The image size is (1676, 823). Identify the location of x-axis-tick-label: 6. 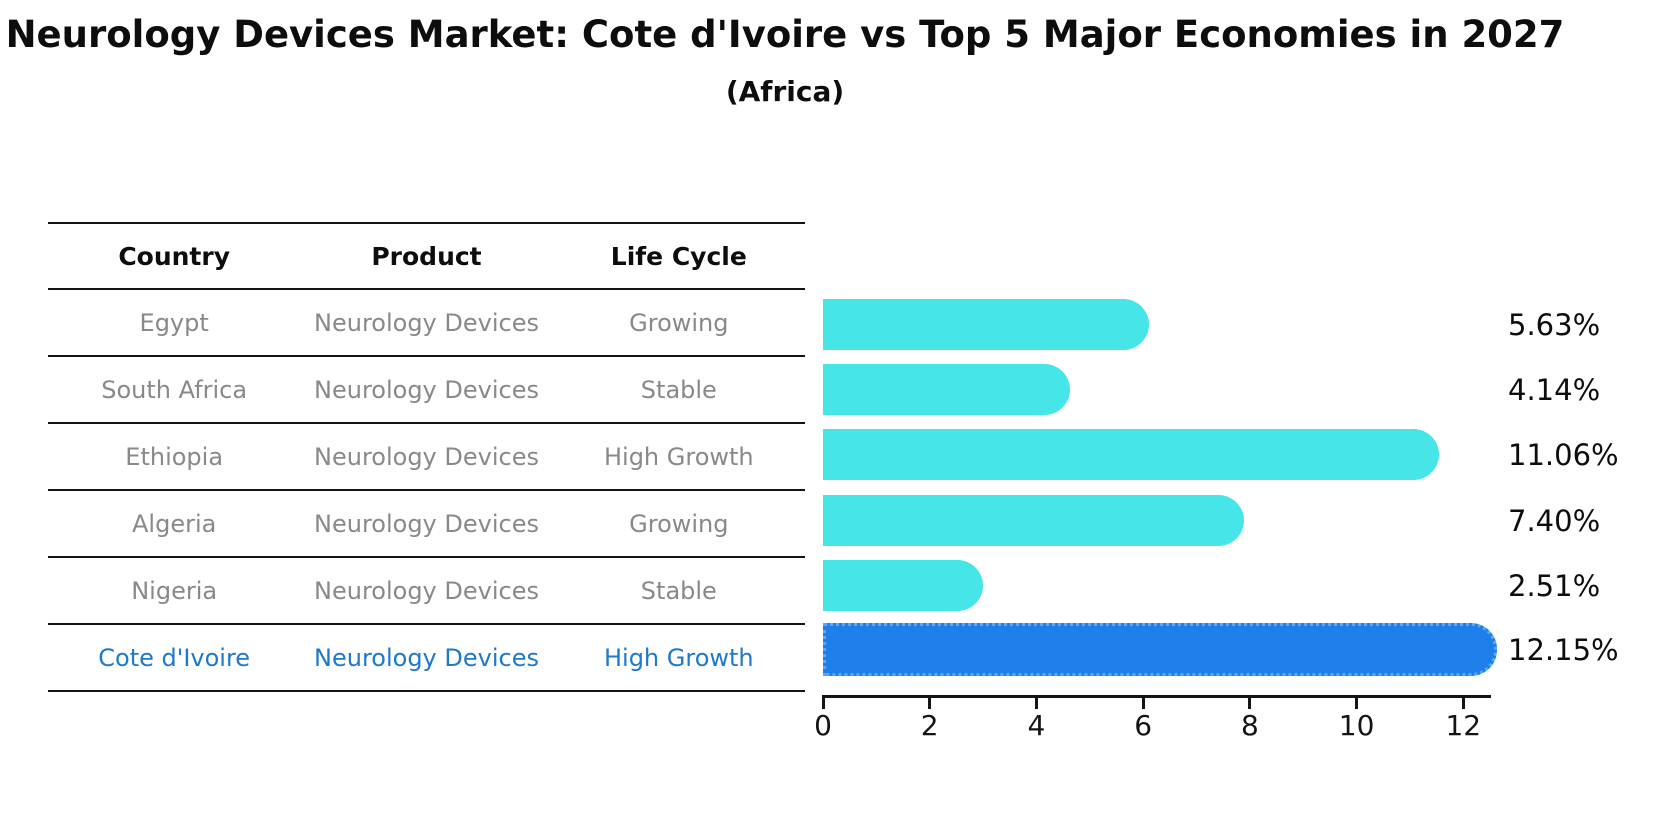
(1143, 725).